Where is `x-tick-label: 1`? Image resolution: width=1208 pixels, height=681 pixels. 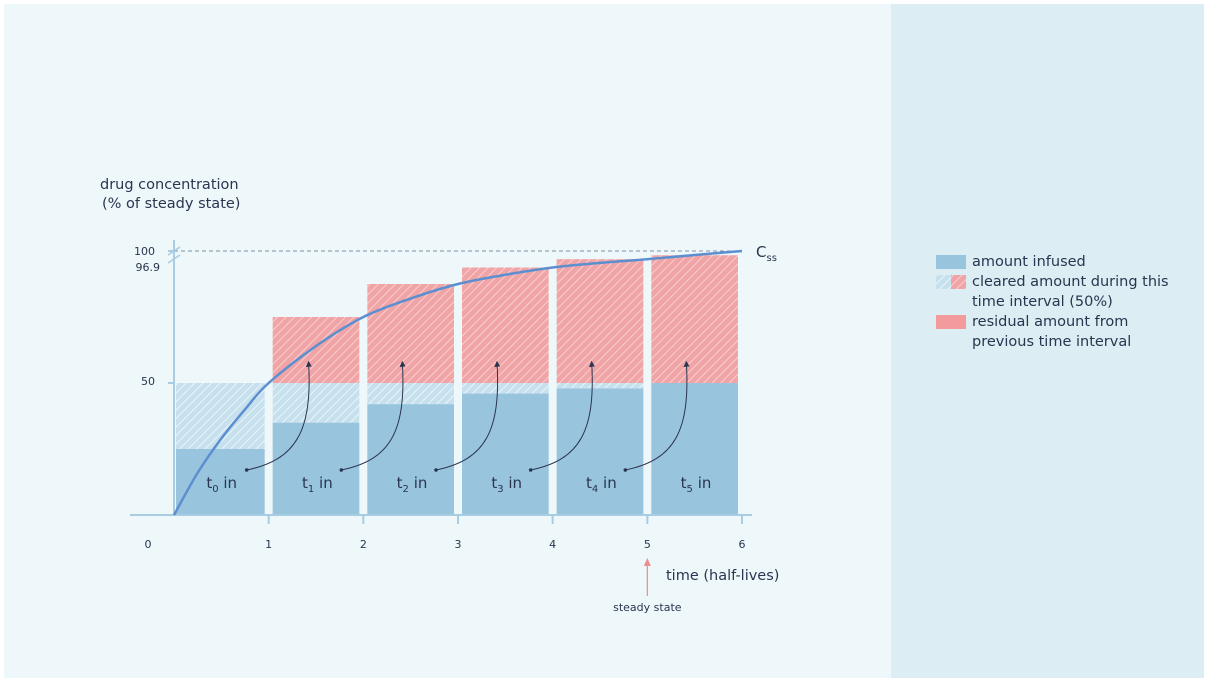 x-tick-label: 1 is located at coordinates (268, 544).